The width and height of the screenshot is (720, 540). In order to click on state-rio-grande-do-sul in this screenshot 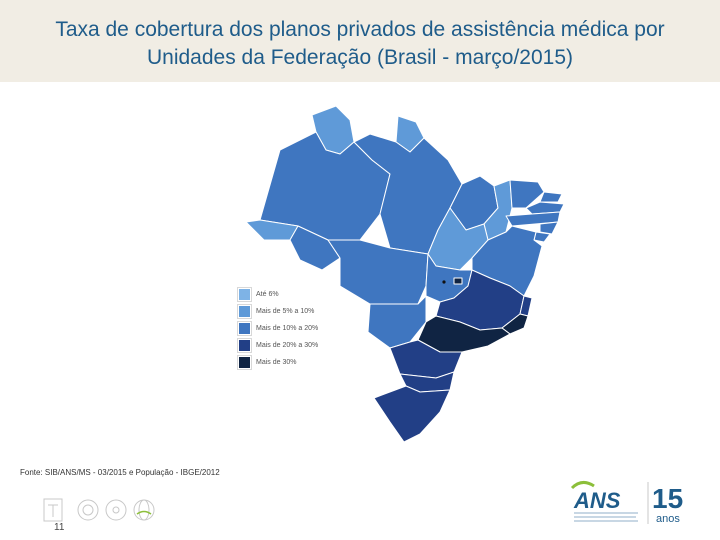, I will do `click(412, 414)`.